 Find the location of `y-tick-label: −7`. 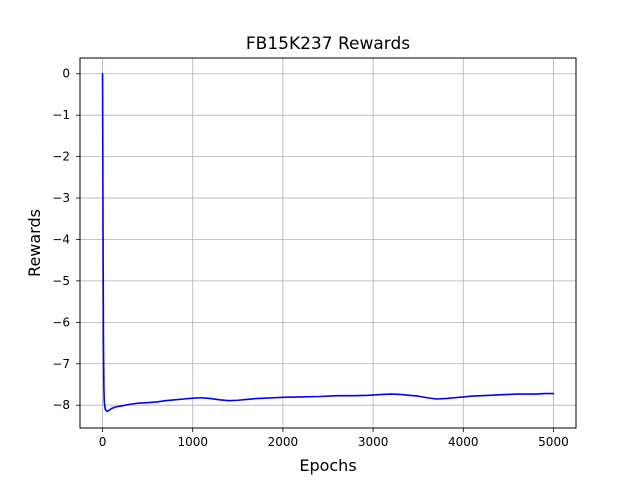

y-tick-label: −7 is located at coordinates (61, 364).